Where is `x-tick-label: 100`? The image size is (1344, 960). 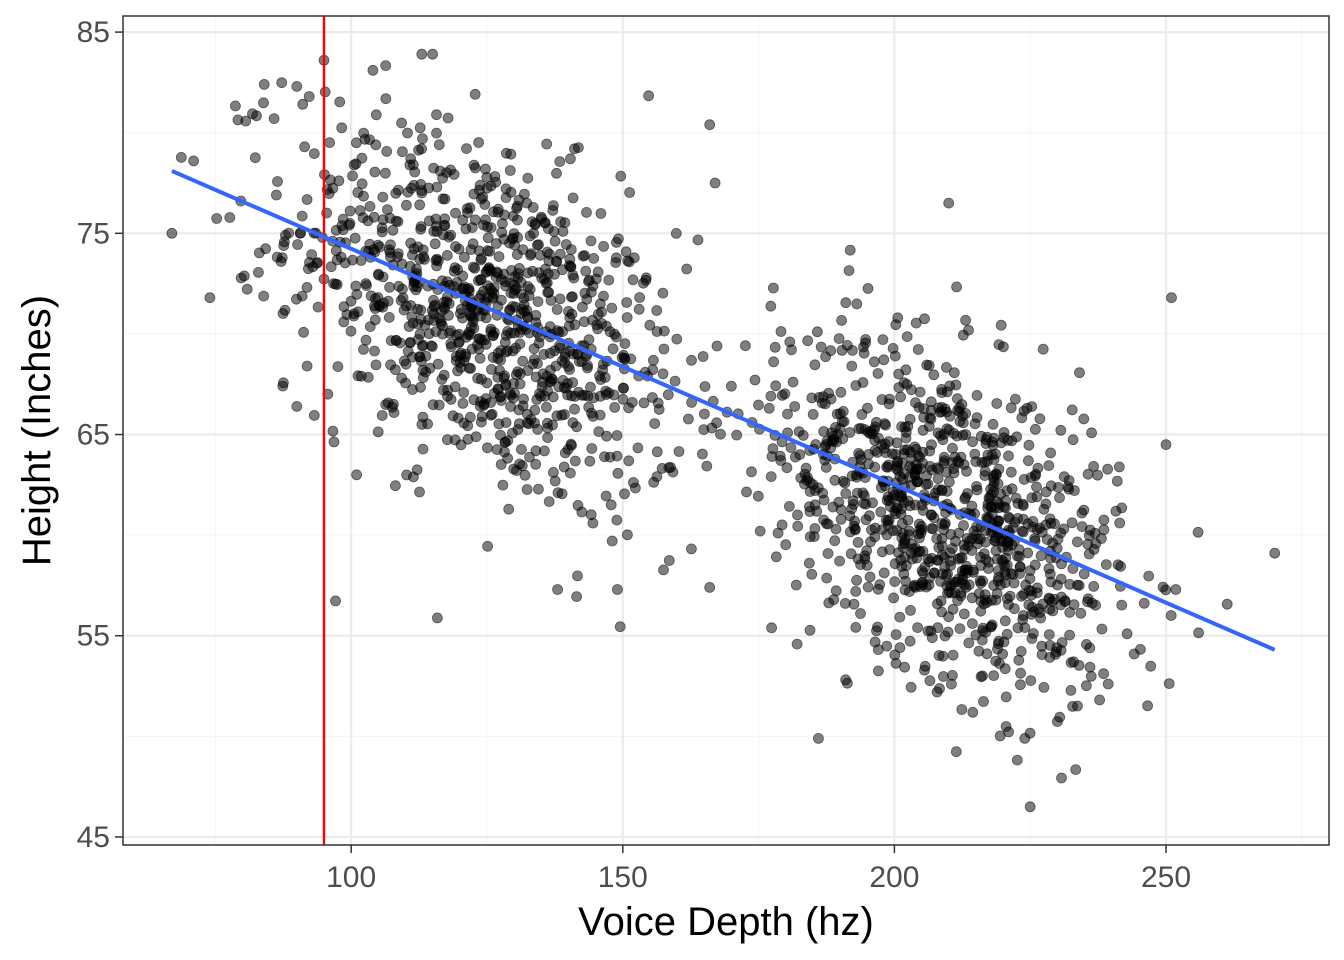
x-tick-label: 100 is located at coordinates (351, 877).